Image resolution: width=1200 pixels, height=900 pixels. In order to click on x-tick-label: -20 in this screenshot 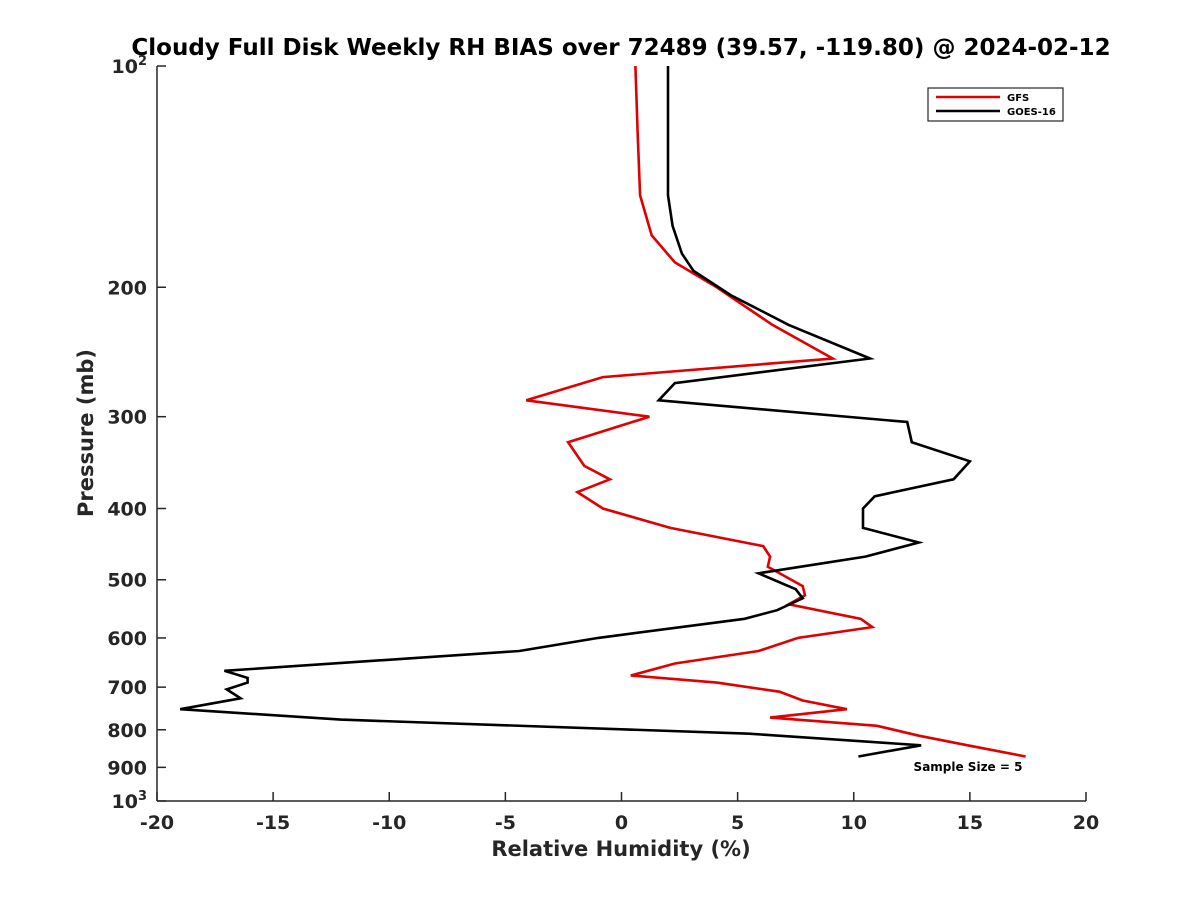, I will do `click(157, 823)`.